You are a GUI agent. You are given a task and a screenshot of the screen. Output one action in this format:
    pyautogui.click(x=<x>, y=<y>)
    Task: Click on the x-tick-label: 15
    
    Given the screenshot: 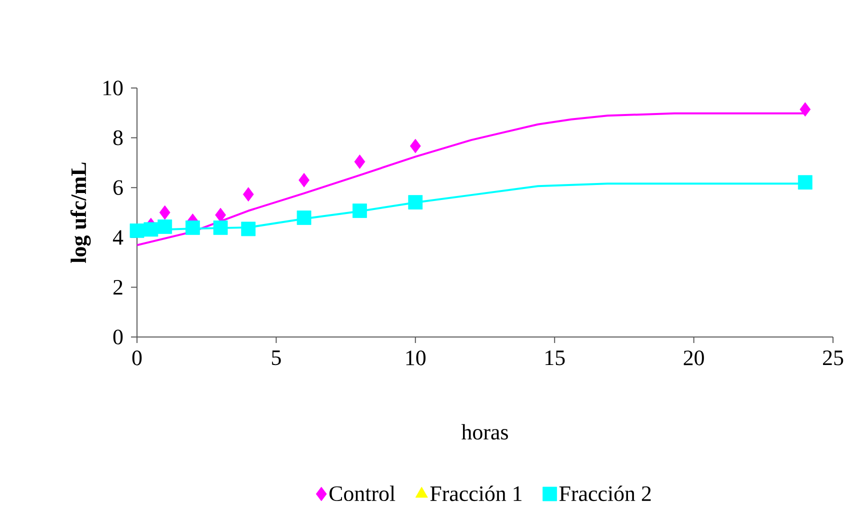 What is the action you would take?
    pyautogui.click(x=555, y=358)
    